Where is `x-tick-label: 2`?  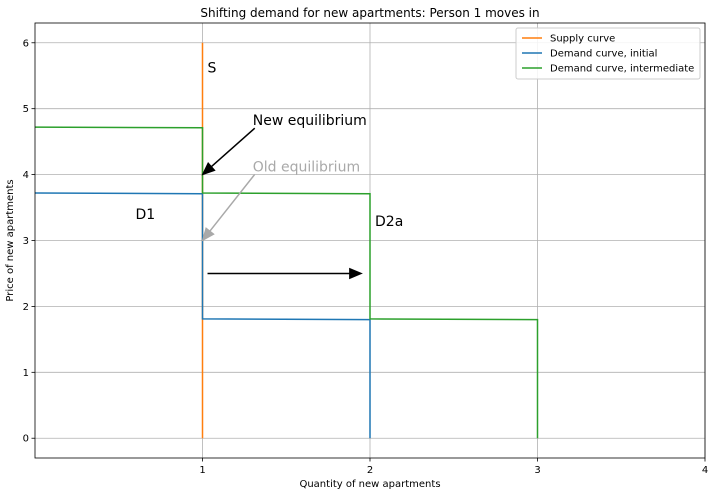 x-tick-label: 2 is located at coordinates (370, 470).